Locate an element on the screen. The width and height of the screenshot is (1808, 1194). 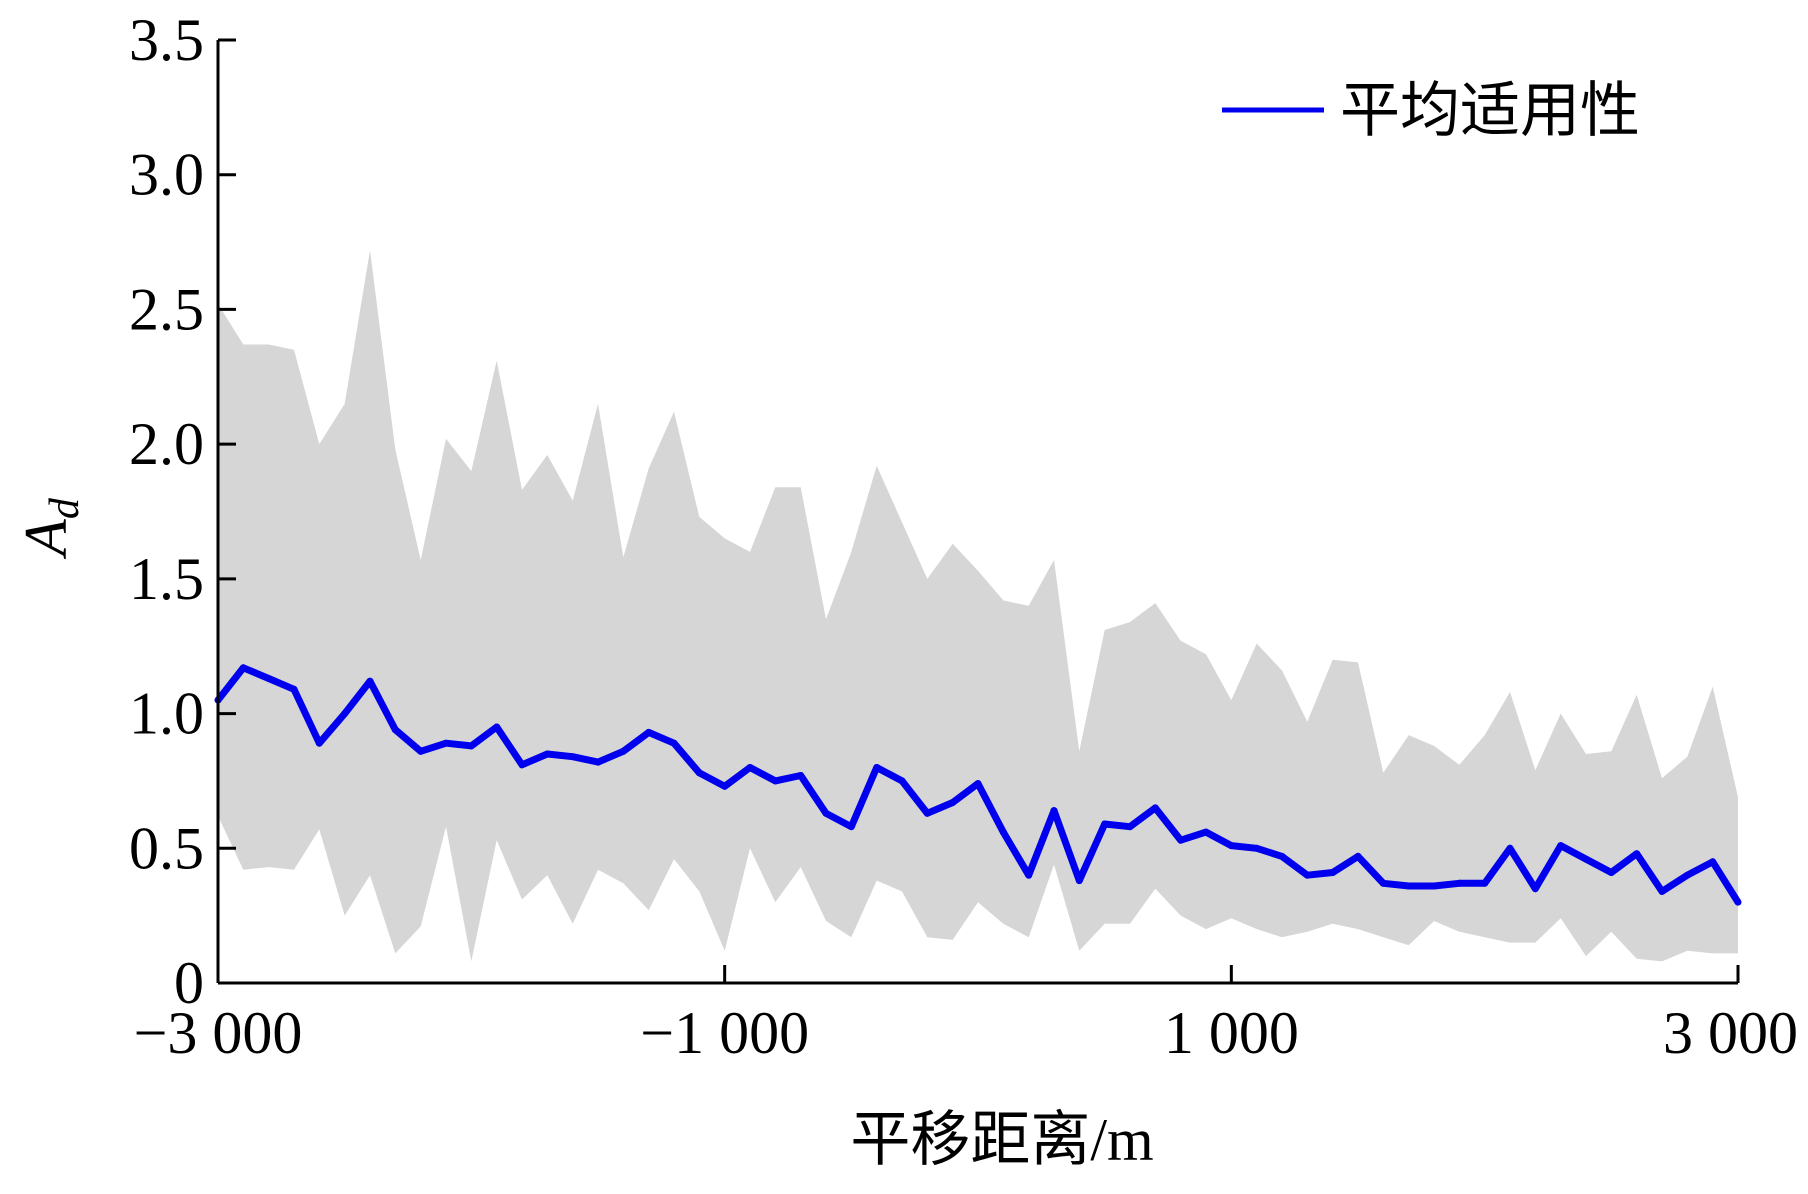
y-tick-label: 2.5 is located at coordinates (166, 309).